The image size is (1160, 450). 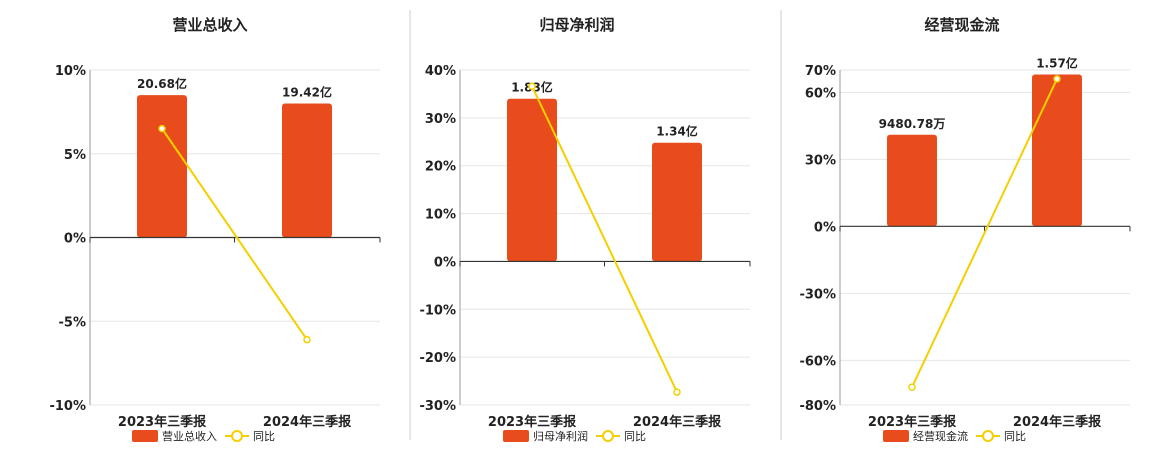 What do you see at coordinates (820, 93) in the screenshot?
I see `y-tick-label: 60%` at bounding box center [820, 93].